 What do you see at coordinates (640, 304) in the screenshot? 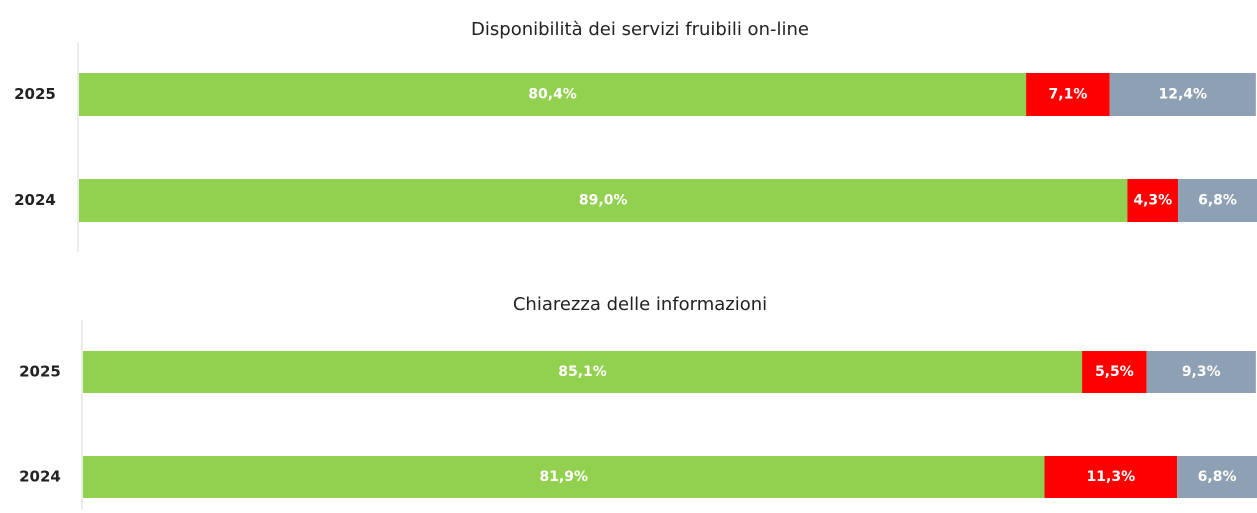
I see `chart-title: Chiarezza delle informazioni` at bounding box center [640, 304].